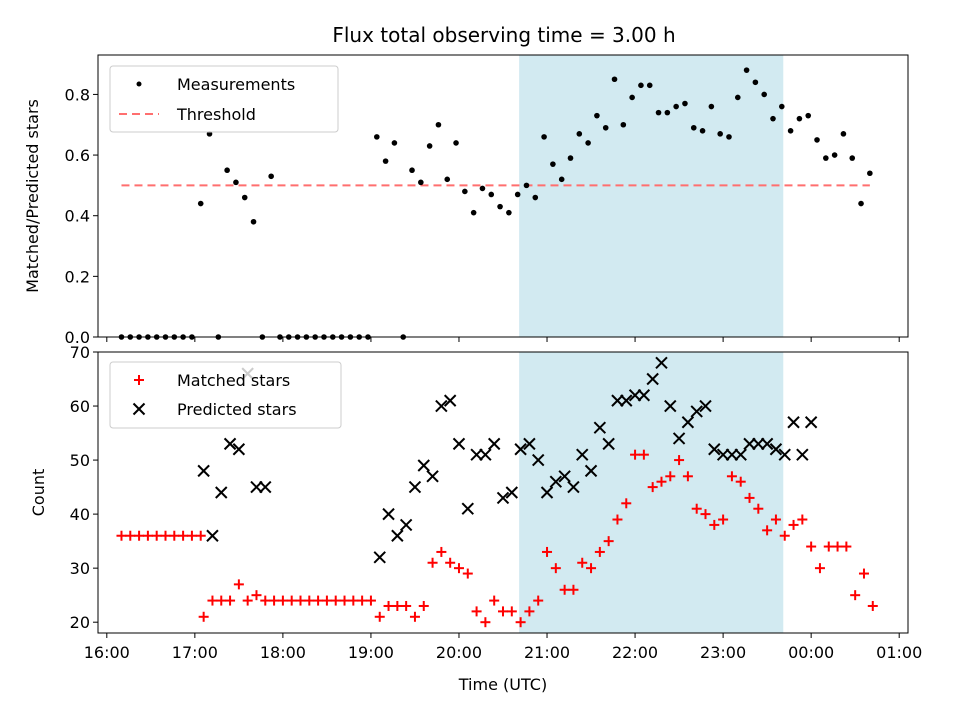 The image size is (960, 720). Describe the element at coordinates (899, 652) in the screenshot. I see `x-tick-label: 01:00` at that location.